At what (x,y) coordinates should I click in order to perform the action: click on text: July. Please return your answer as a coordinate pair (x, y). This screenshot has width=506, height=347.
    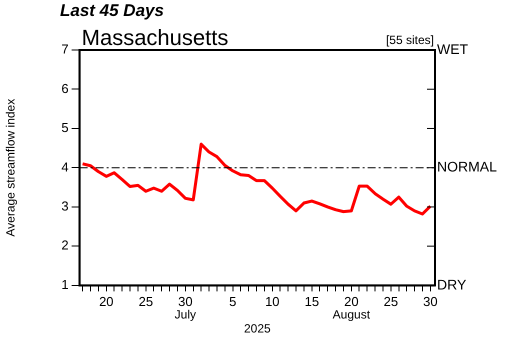
    Looking at the image, I should click on (185, 314).